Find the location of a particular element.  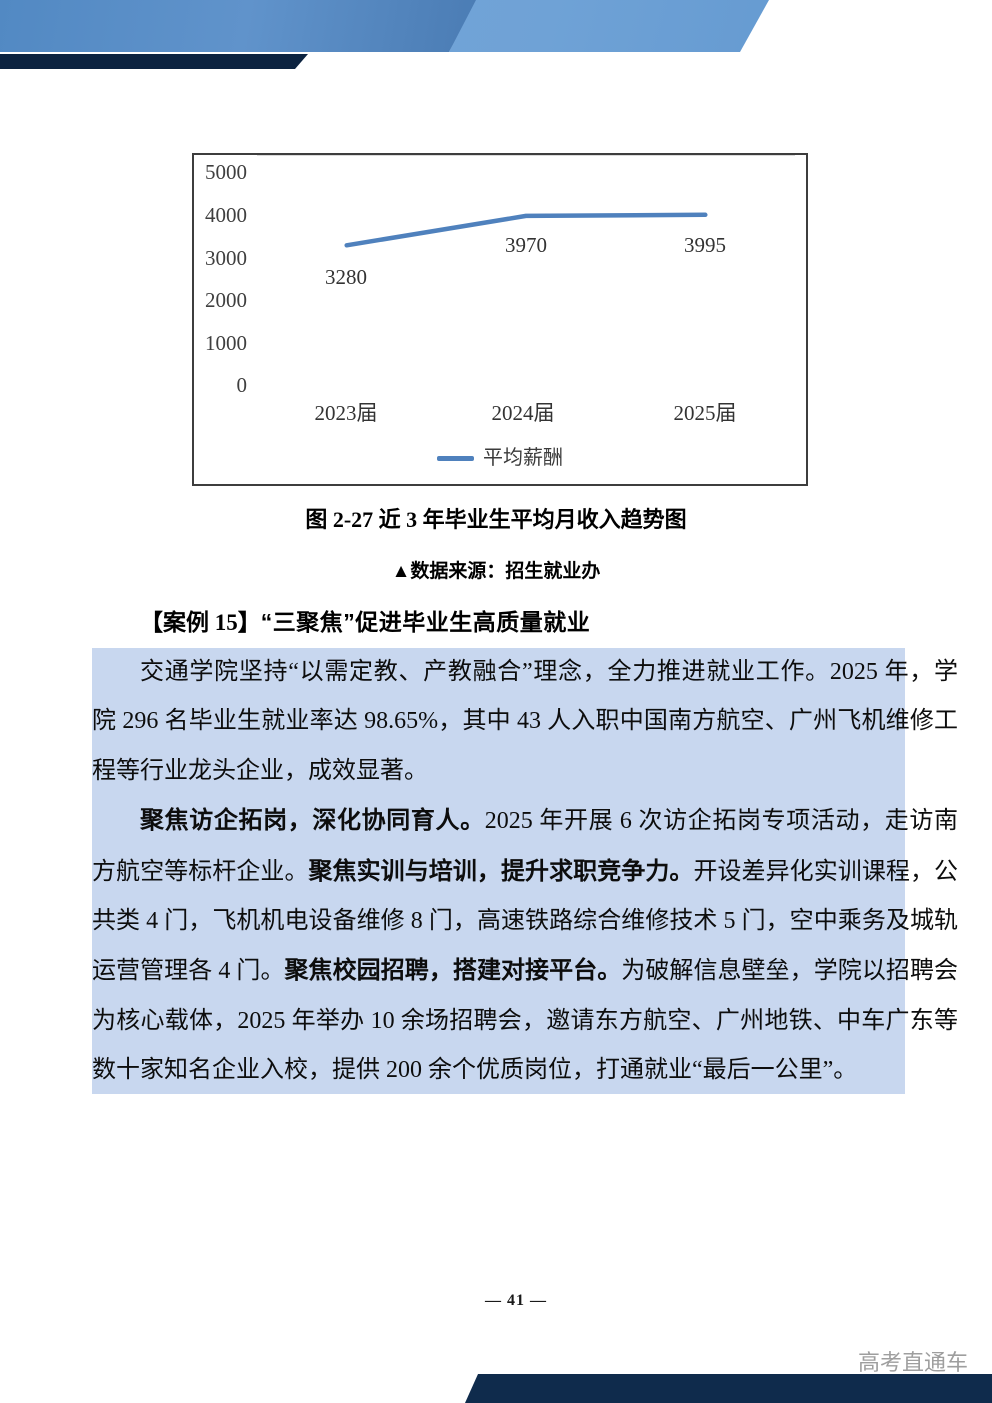

y-axis-tick: 1000 is located at coordinates (226, 343).